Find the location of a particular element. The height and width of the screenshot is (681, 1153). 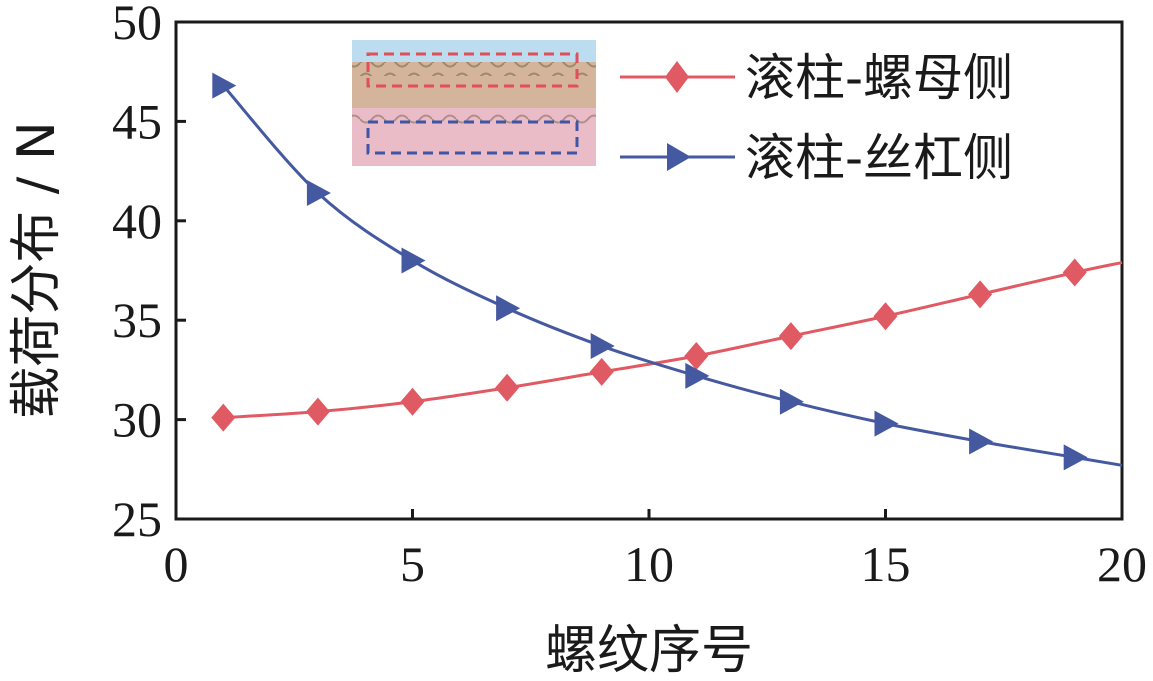

x-axis-title: 螺纹序号 is located at coordinates (649, 651).